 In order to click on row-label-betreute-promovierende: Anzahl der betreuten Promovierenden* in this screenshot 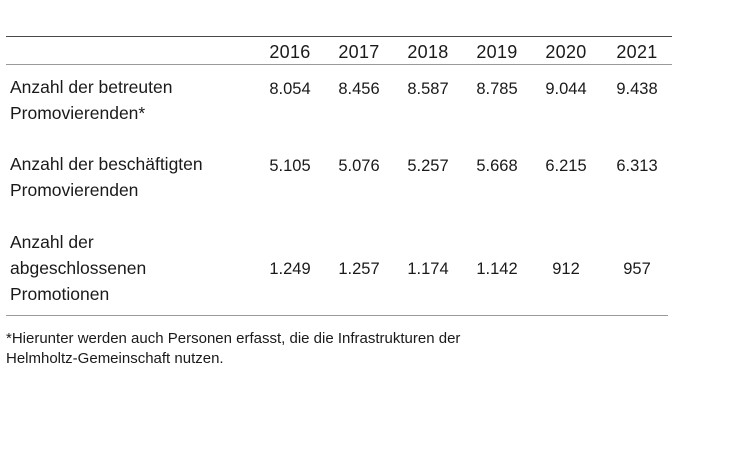, I will do `click(130, 100)`.